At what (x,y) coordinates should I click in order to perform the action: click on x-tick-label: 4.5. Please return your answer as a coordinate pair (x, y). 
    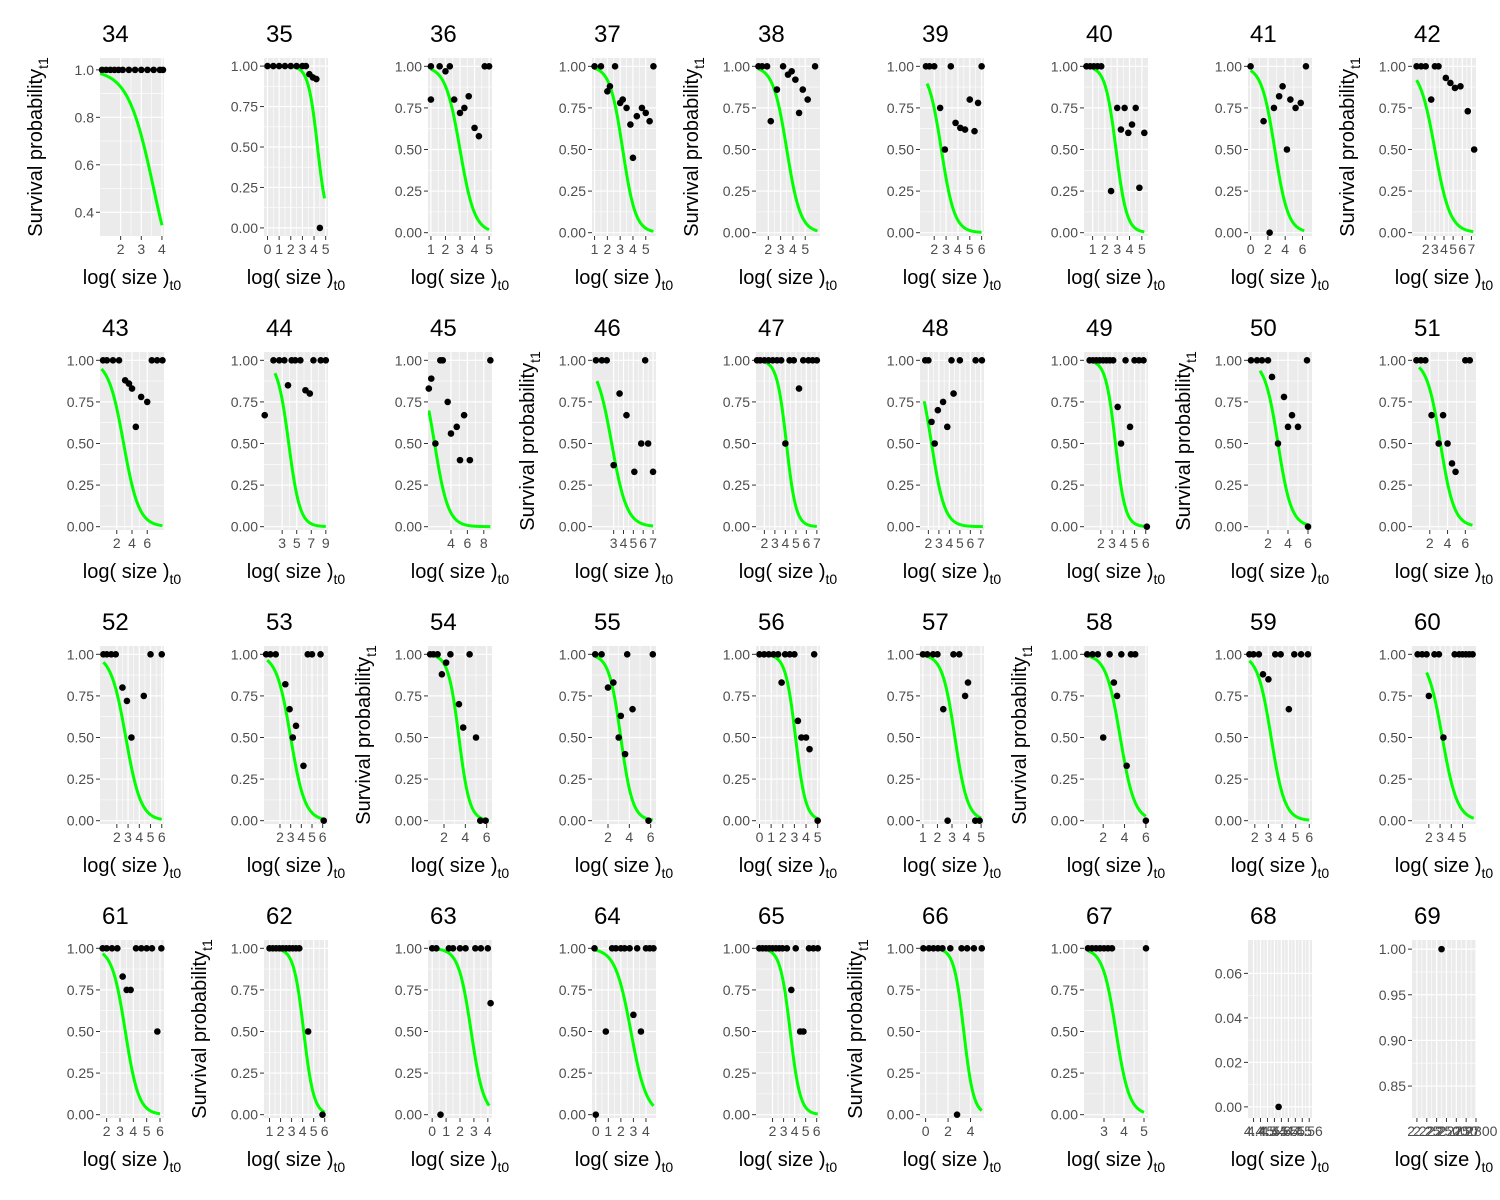
    Looking at the image, I should click on (1296, 1131).